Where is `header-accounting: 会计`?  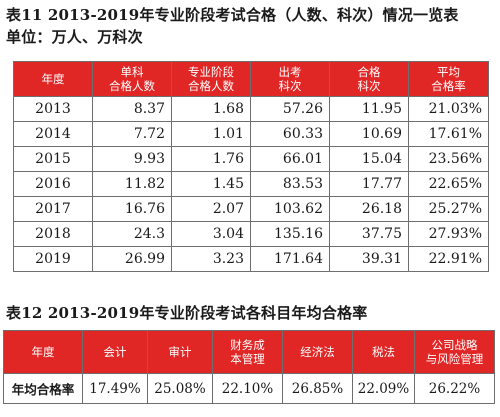
header-accounting: 会计 is located at coordinates (115, 352).